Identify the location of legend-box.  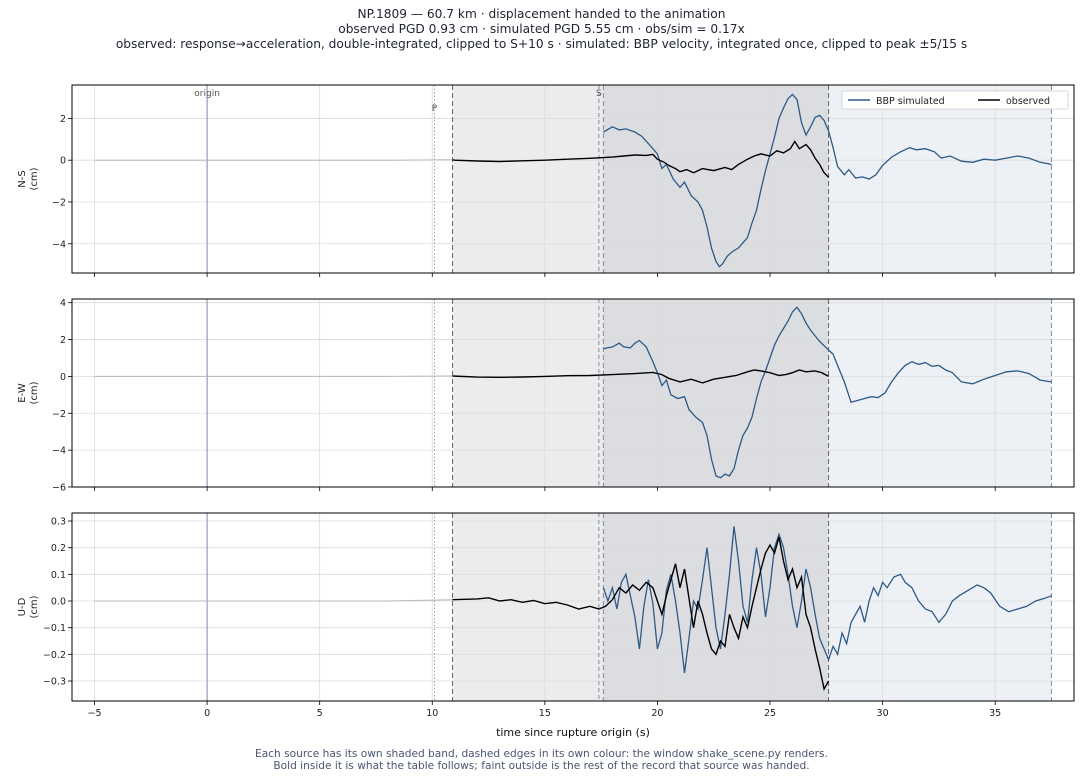
(955, 100).